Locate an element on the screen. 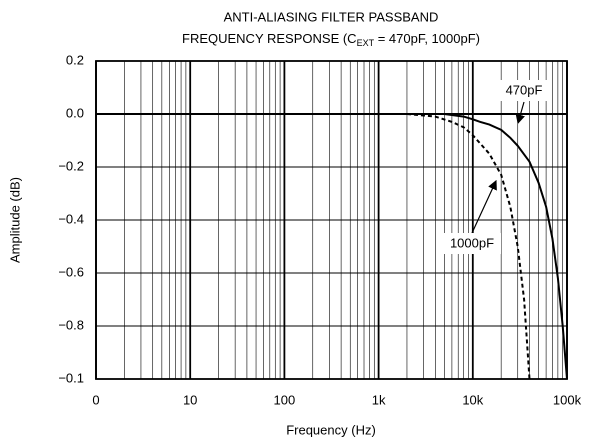 Image resolution: width=591 pixels, height=441 pixels. y-tick-label: −0.6 is located at coordinates (71, 271).